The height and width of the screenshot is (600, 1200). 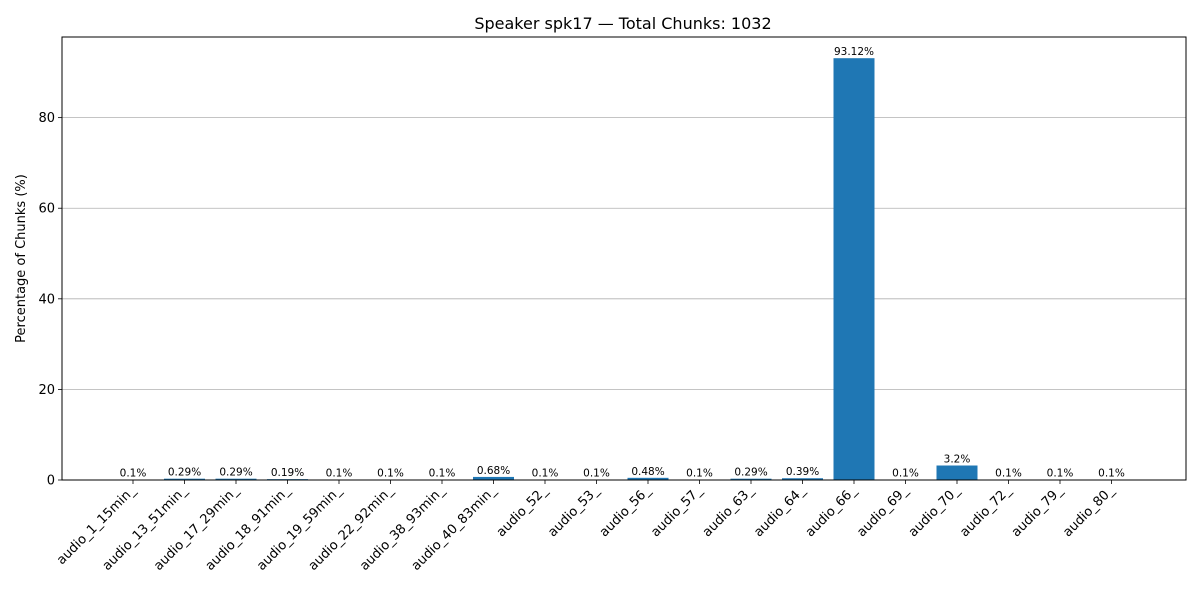 I want to click on y-tick-label: 20, so click(x=46, y=390).